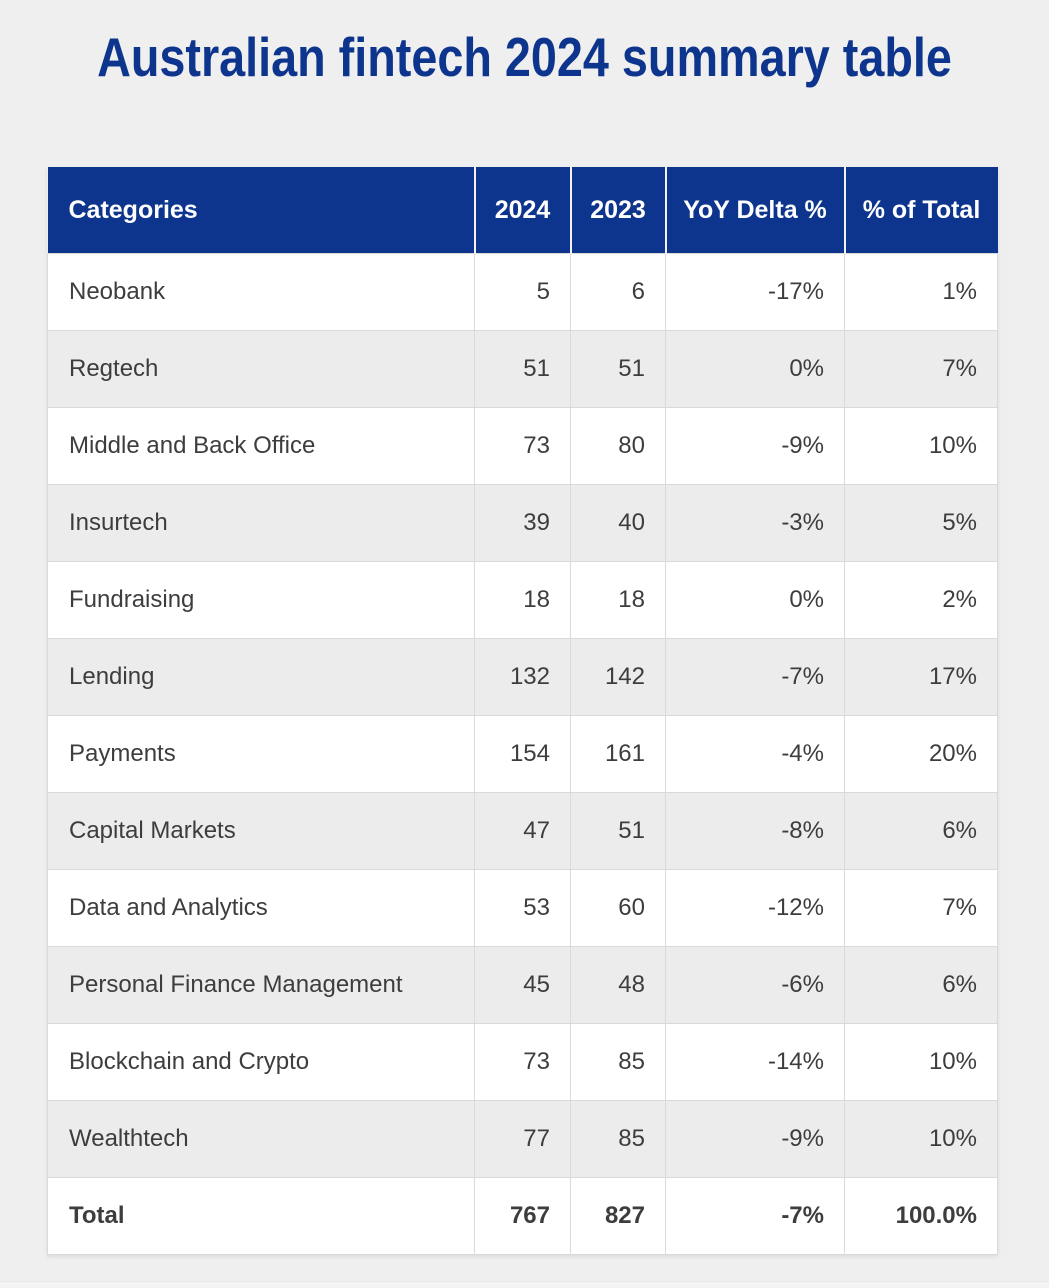  What do you see at coordinates (755, 985) in the screenshot?
I see `cell-yoy-delta: -6%` at bounding box center [755, 985].